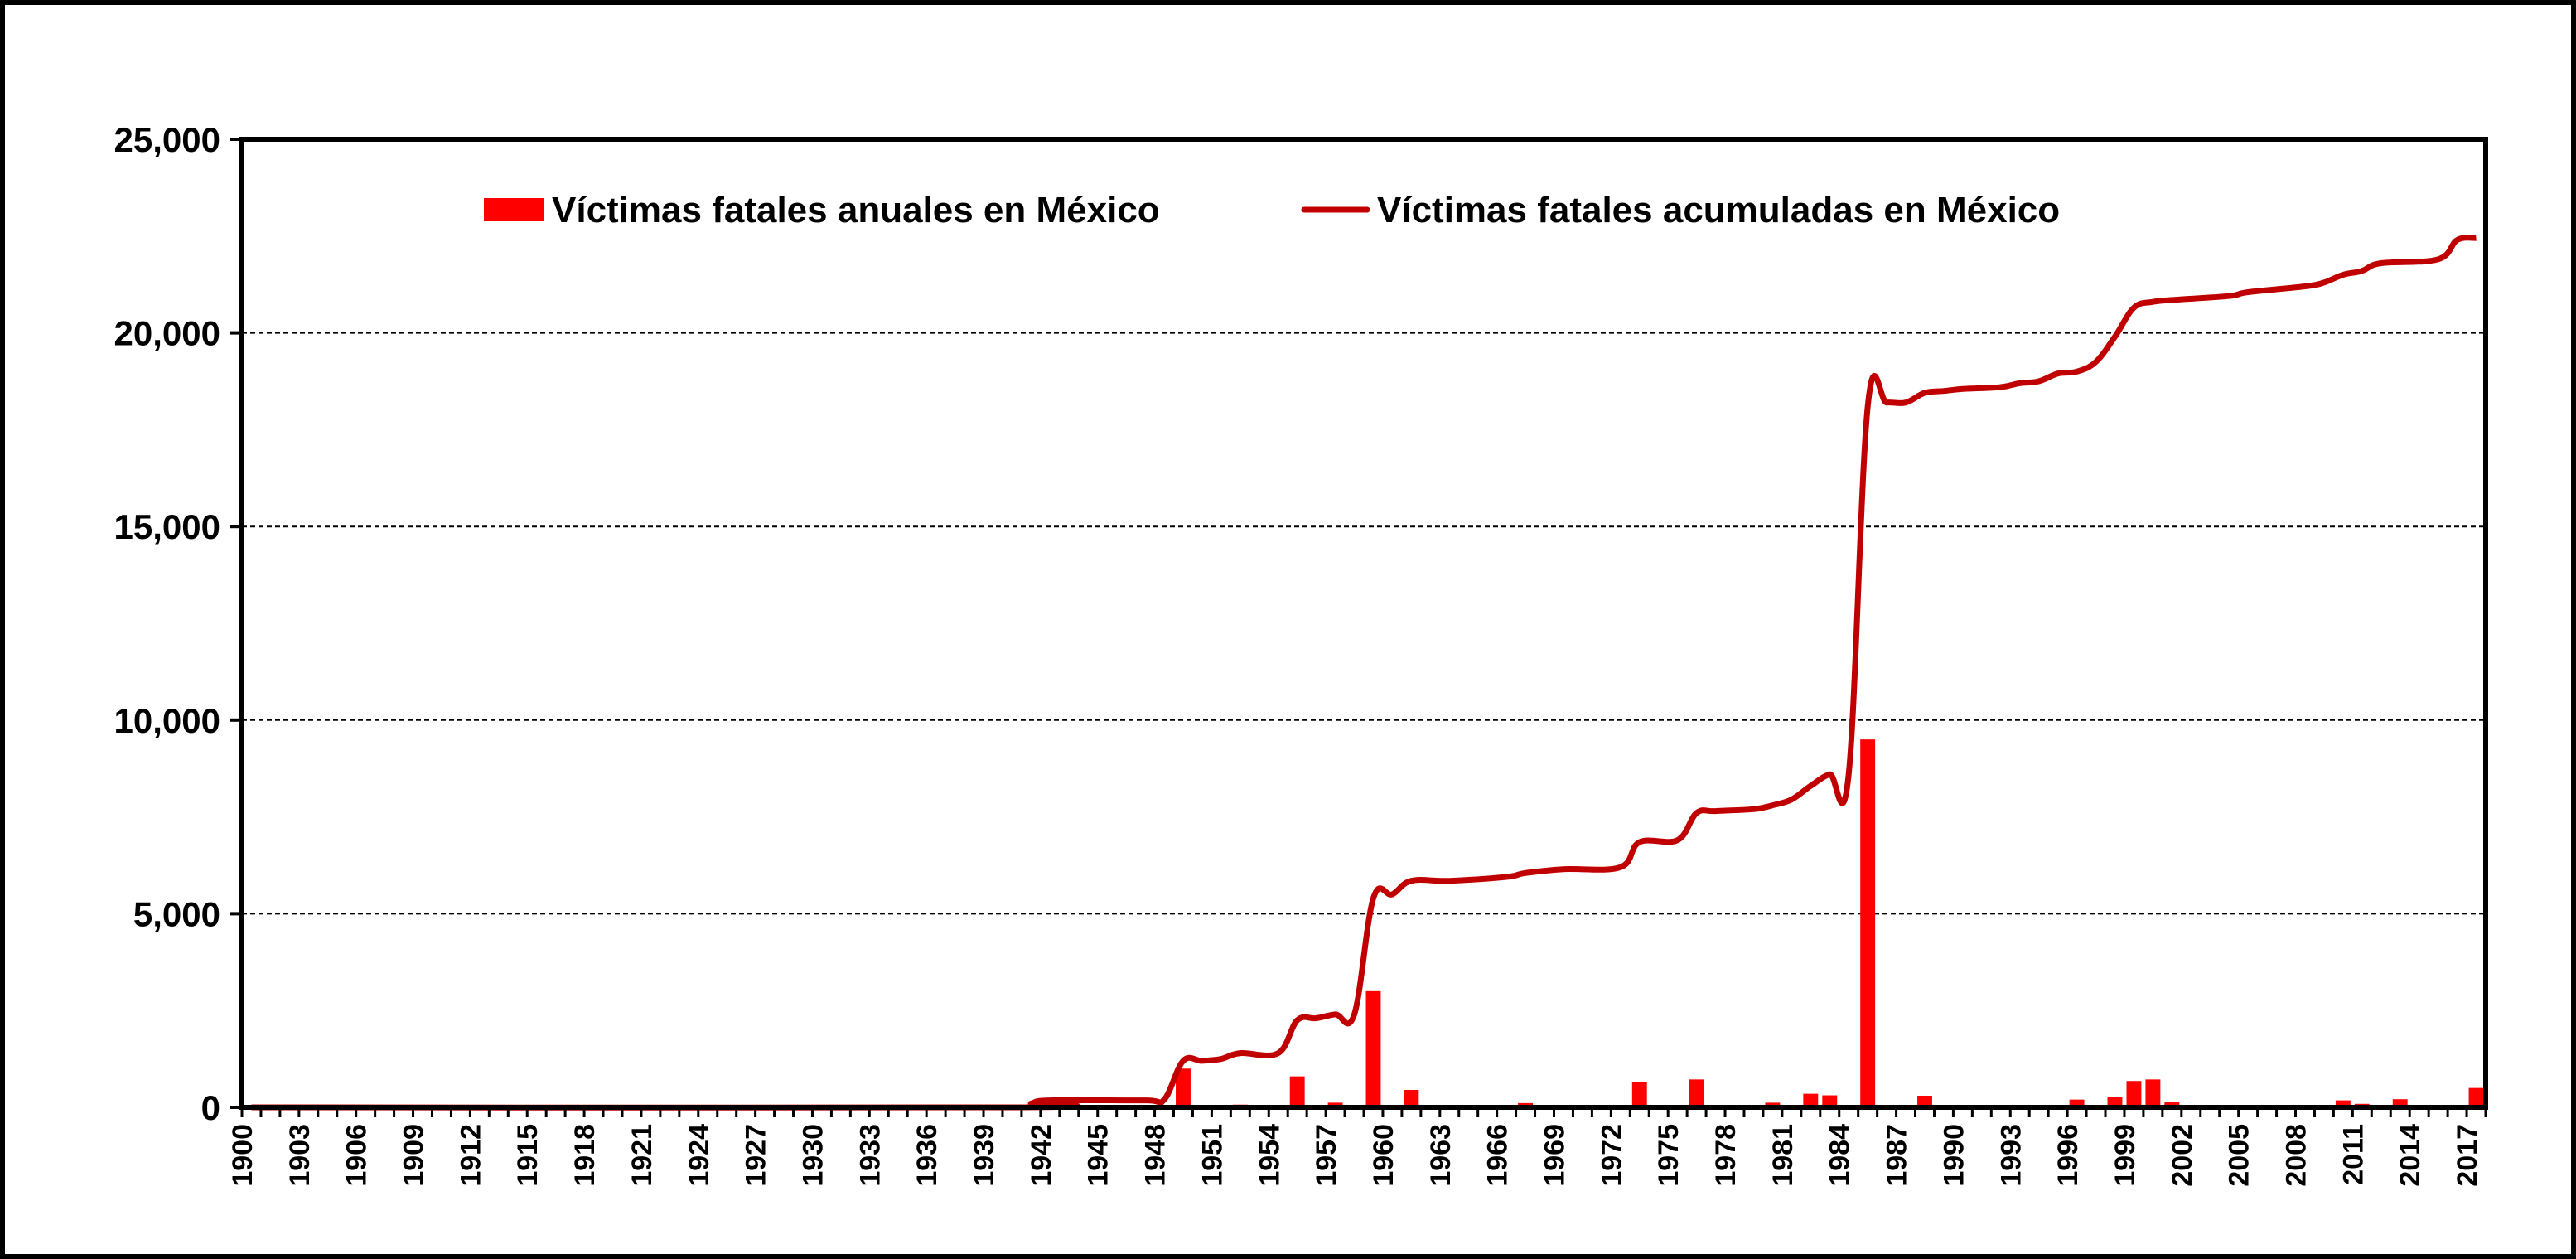  Describe the element at coordinates (2353, 1154) in the screenshot. I see `x-tick-label: 2011` at that location.